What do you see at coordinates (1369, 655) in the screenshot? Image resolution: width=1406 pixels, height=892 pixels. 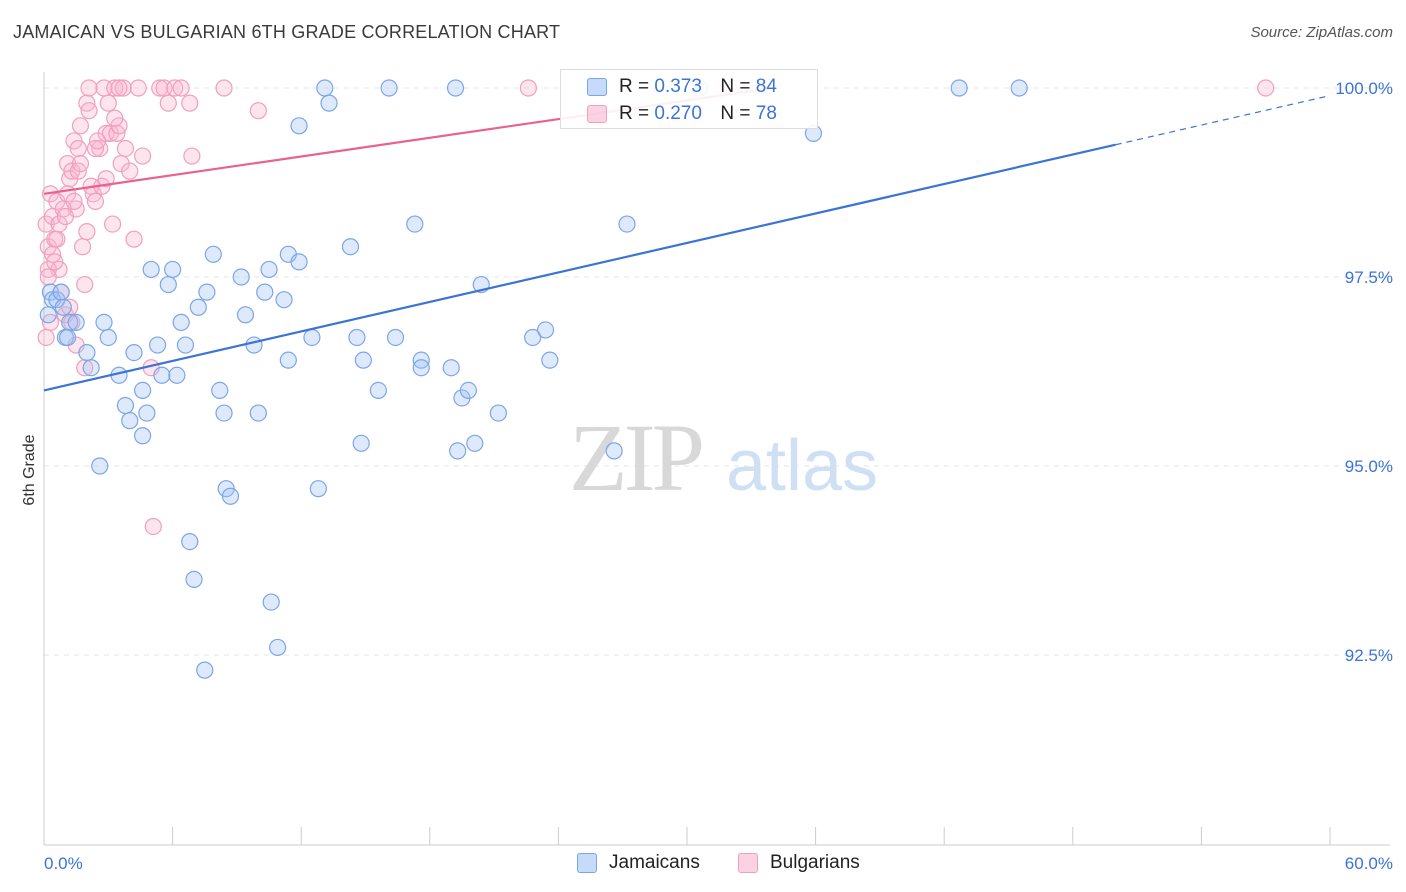 I see `y-tick-label: 92.5%` at bounding box center [1369, 655].